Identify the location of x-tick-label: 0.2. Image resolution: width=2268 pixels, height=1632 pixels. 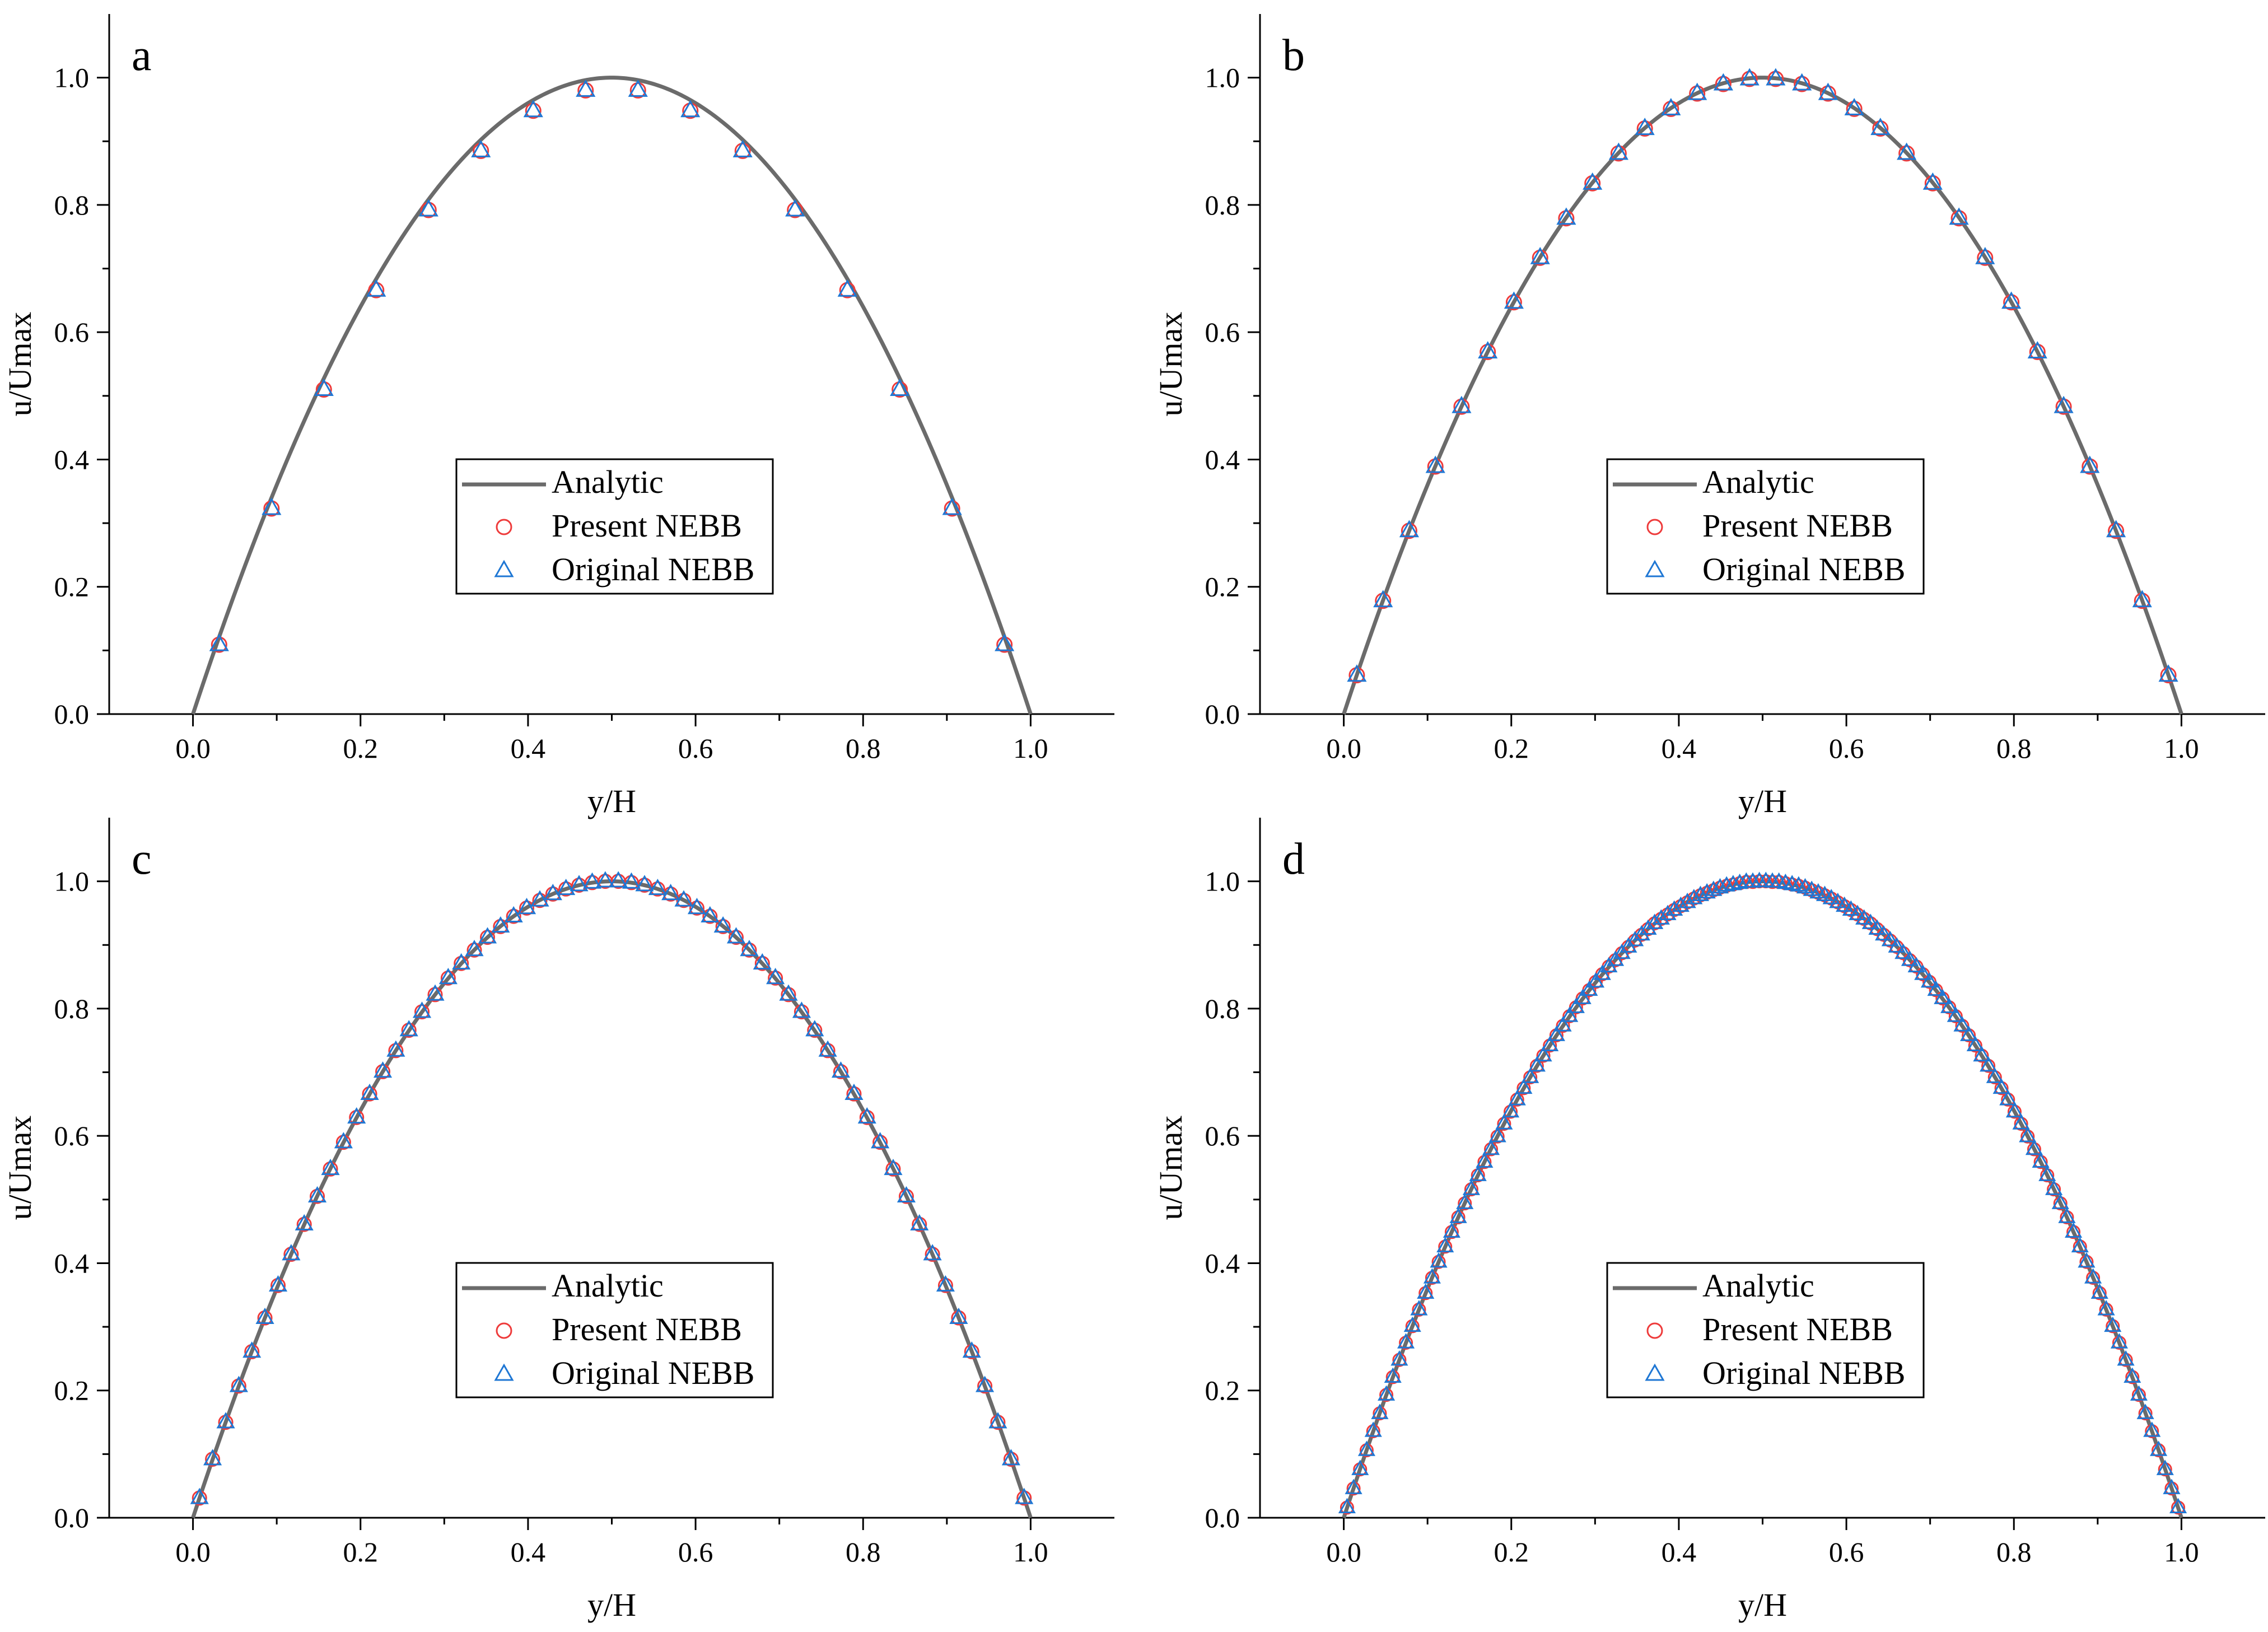
(1512, 1552).